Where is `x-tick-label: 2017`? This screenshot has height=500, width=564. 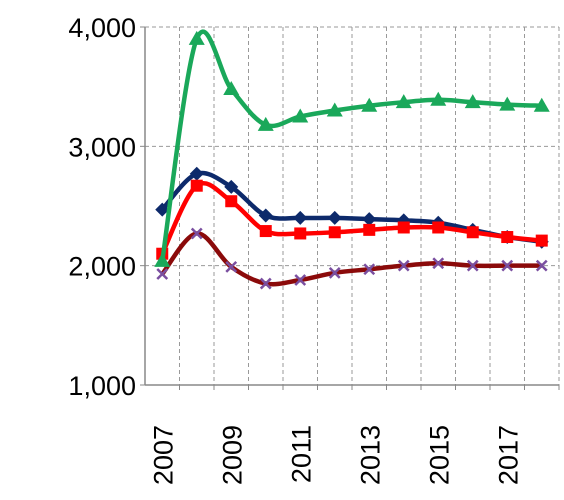
x-tick-label: 2017 is located at coordinates (508, 455).